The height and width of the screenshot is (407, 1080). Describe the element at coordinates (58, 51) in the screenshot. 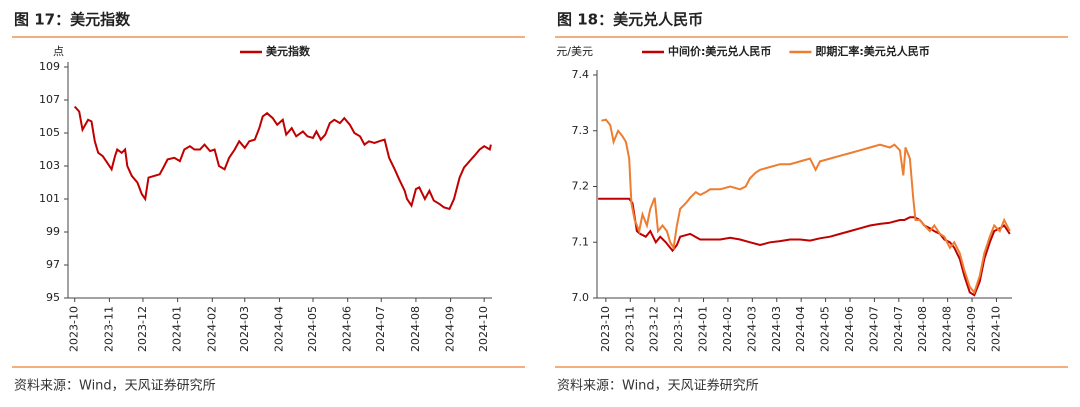

I see `y-axis-label: 点` at that location.